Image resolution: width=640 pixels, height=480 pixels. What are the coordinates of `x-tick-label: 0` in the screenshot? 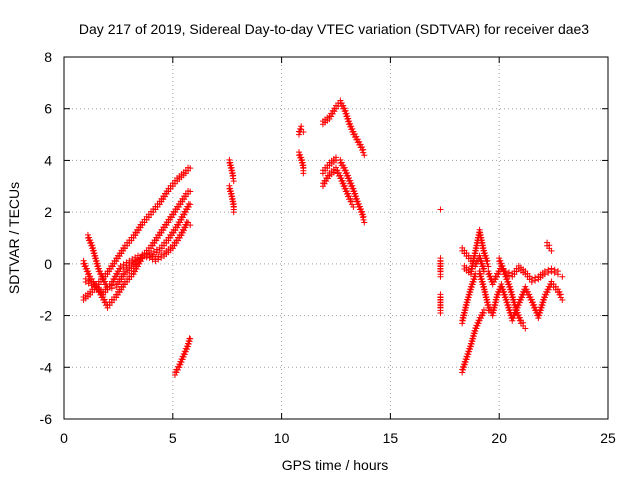 It's located at (64, 438).